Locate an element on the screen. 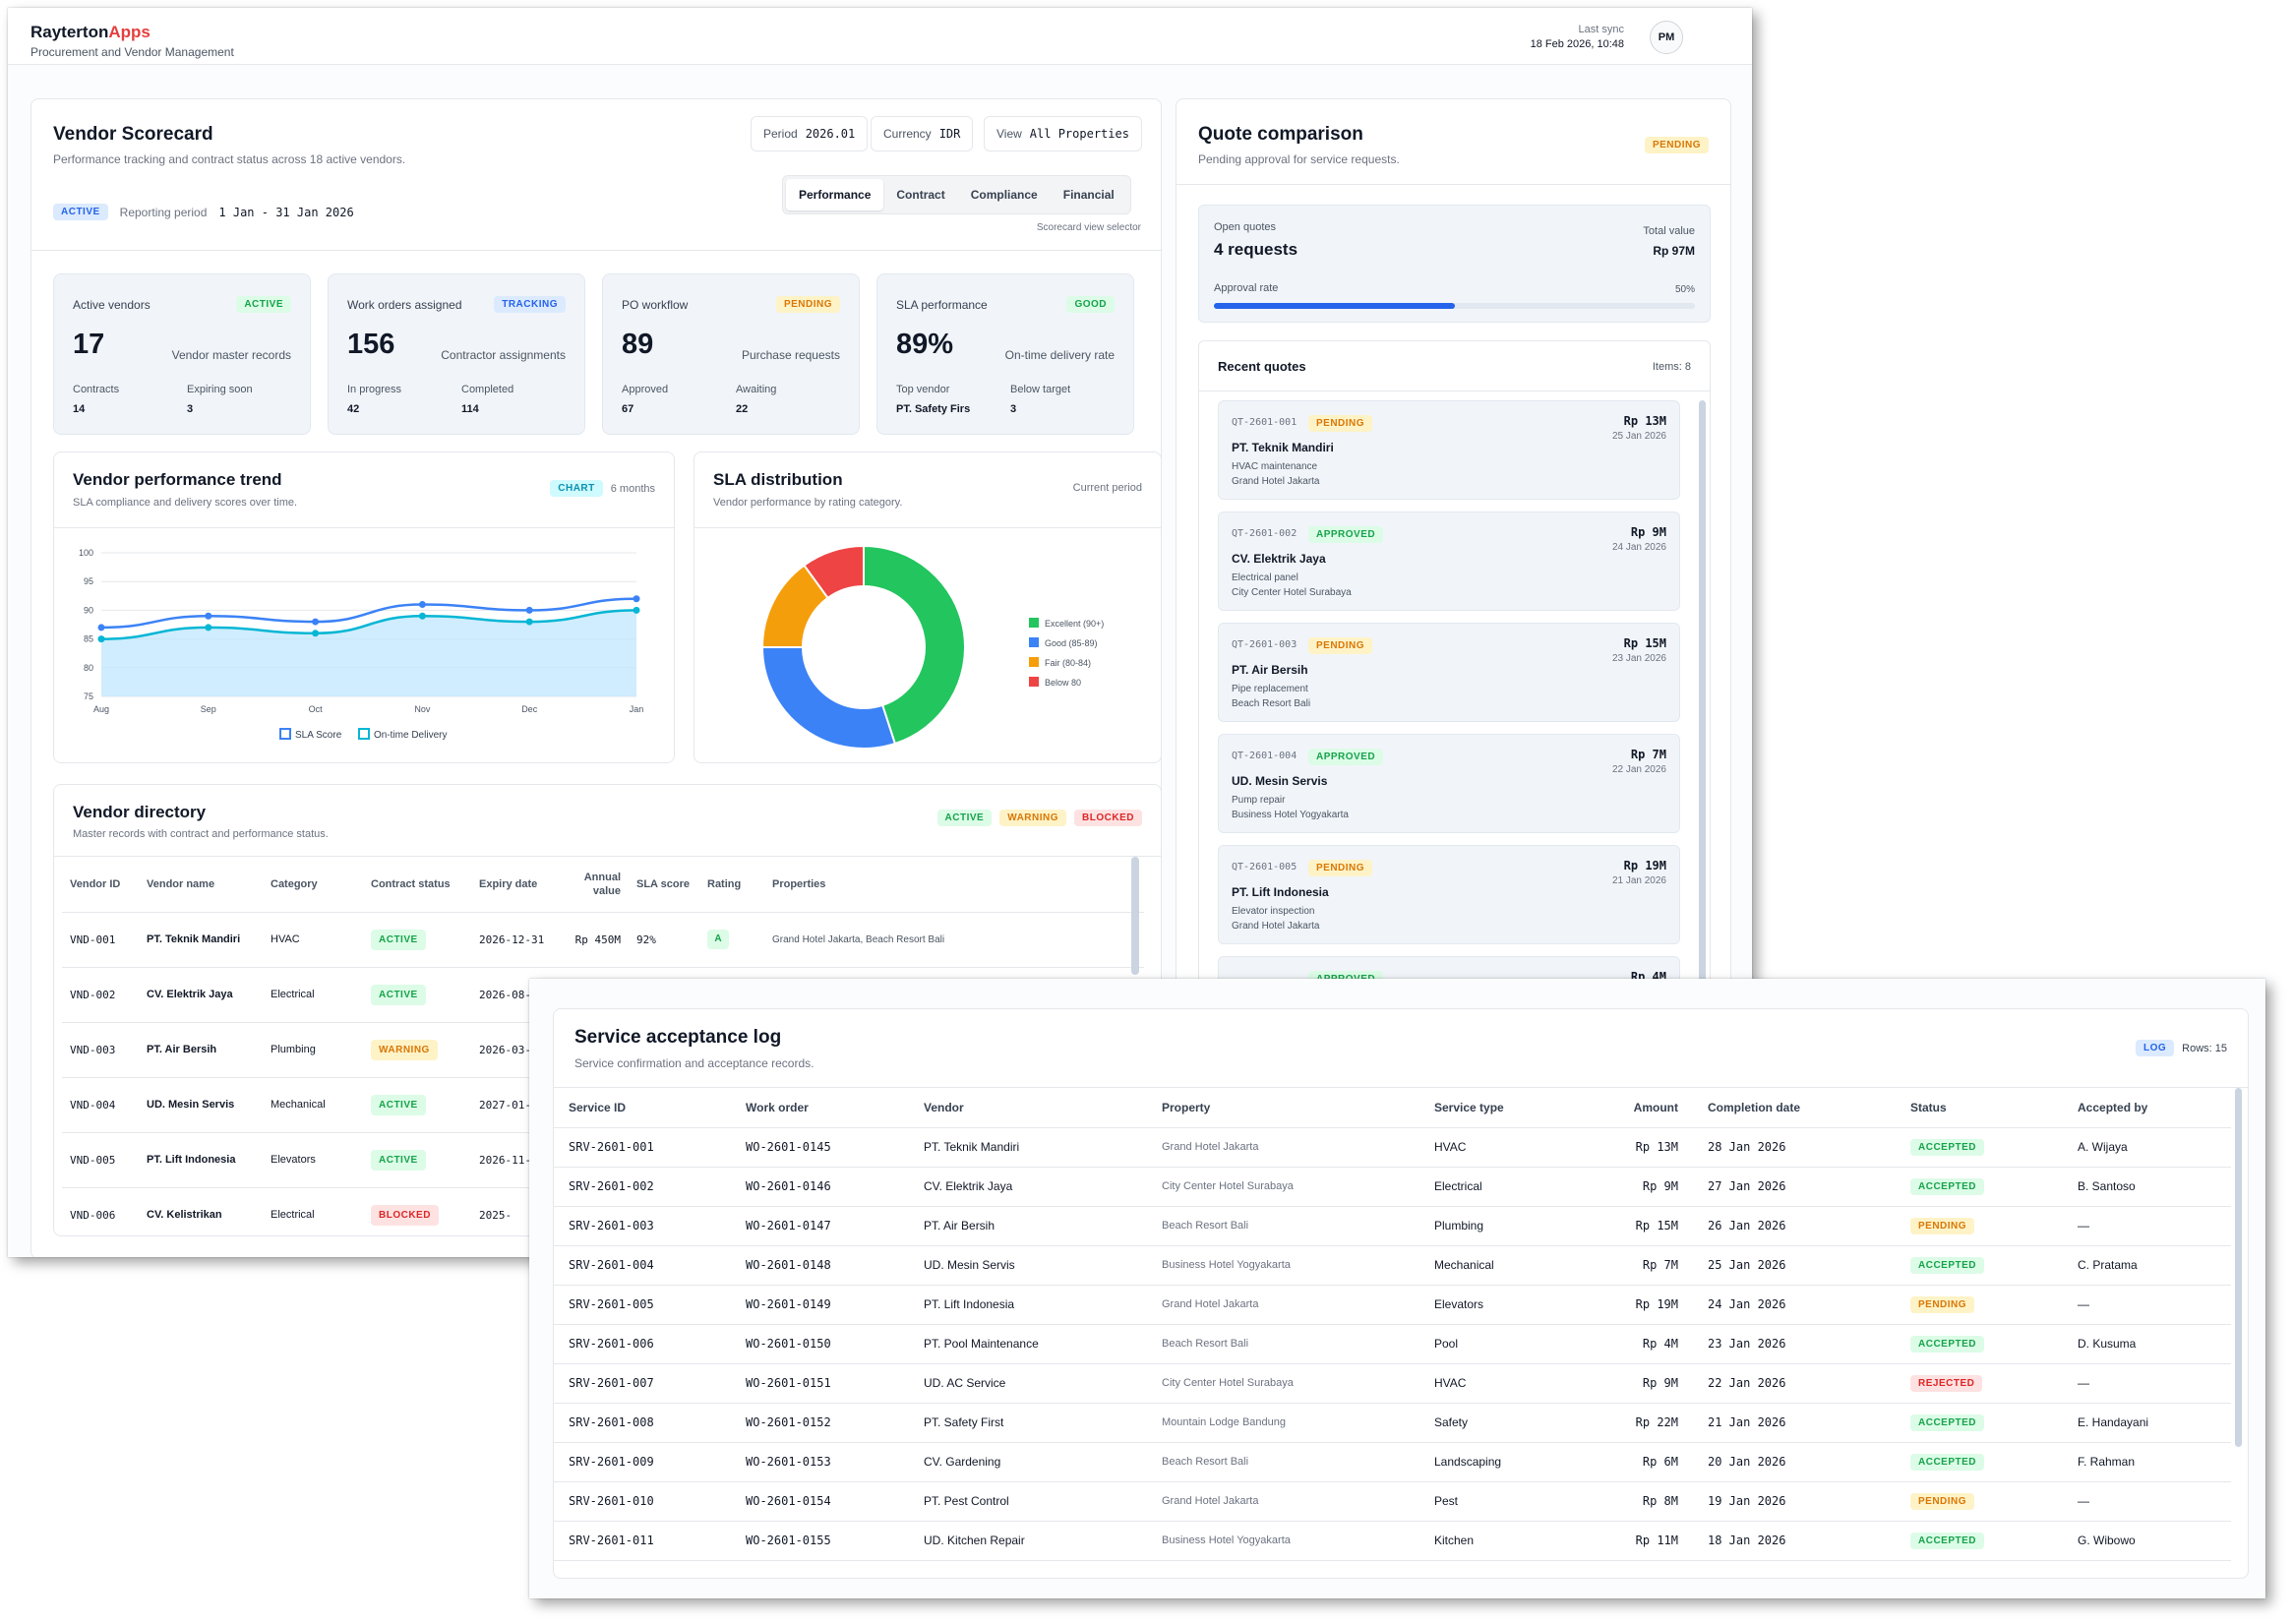 This screenshot has width=2293, height=1624. col-expiry-date: Expiry date is located at coordinates (514, 885).